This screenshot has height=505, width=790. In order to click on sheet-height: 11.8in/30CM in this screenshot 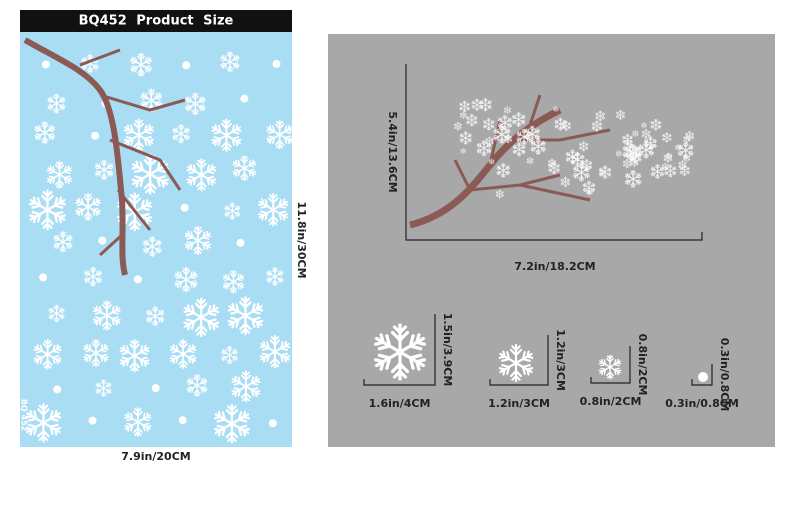, I will do `click(301, 239)`.